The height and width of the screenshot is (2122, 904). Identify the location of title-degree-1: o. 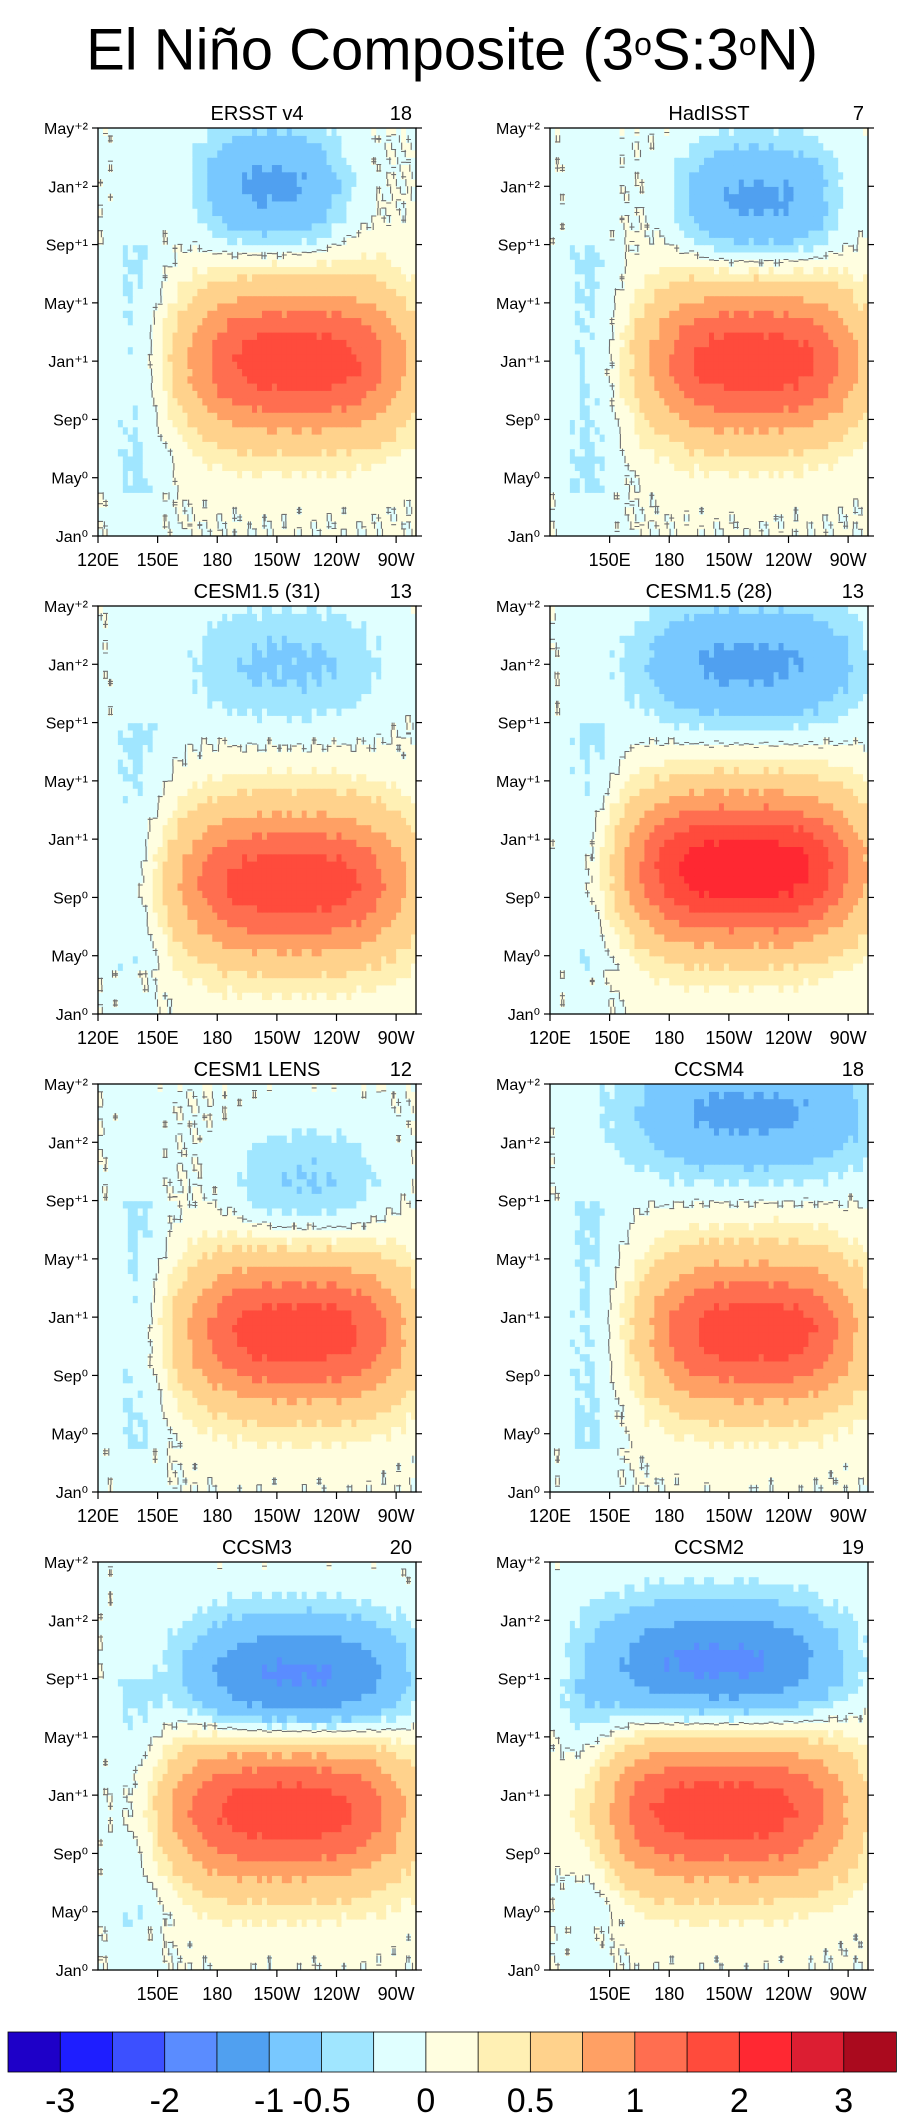
(643, 44).